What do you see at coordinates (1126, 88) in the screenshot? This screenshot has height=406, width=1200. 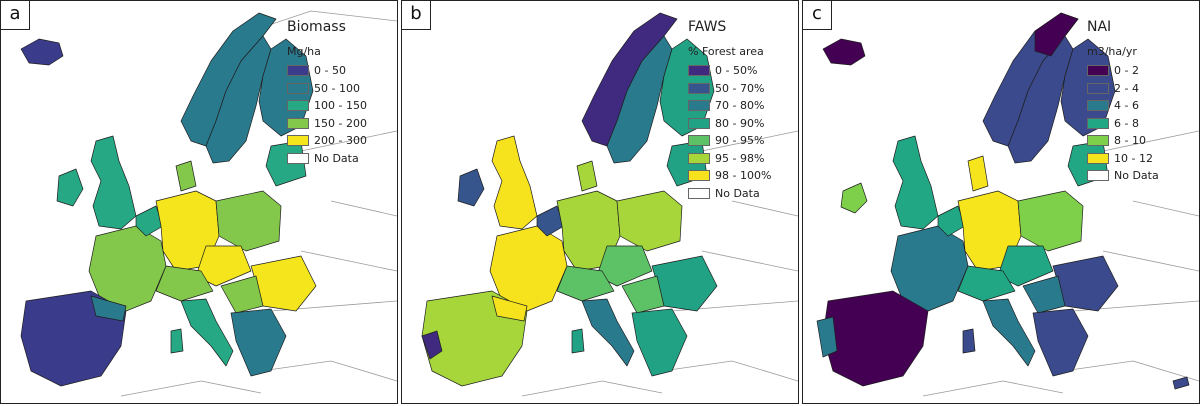 I see `legend-label: 2 - 4` at bounding box center [1126, 88].